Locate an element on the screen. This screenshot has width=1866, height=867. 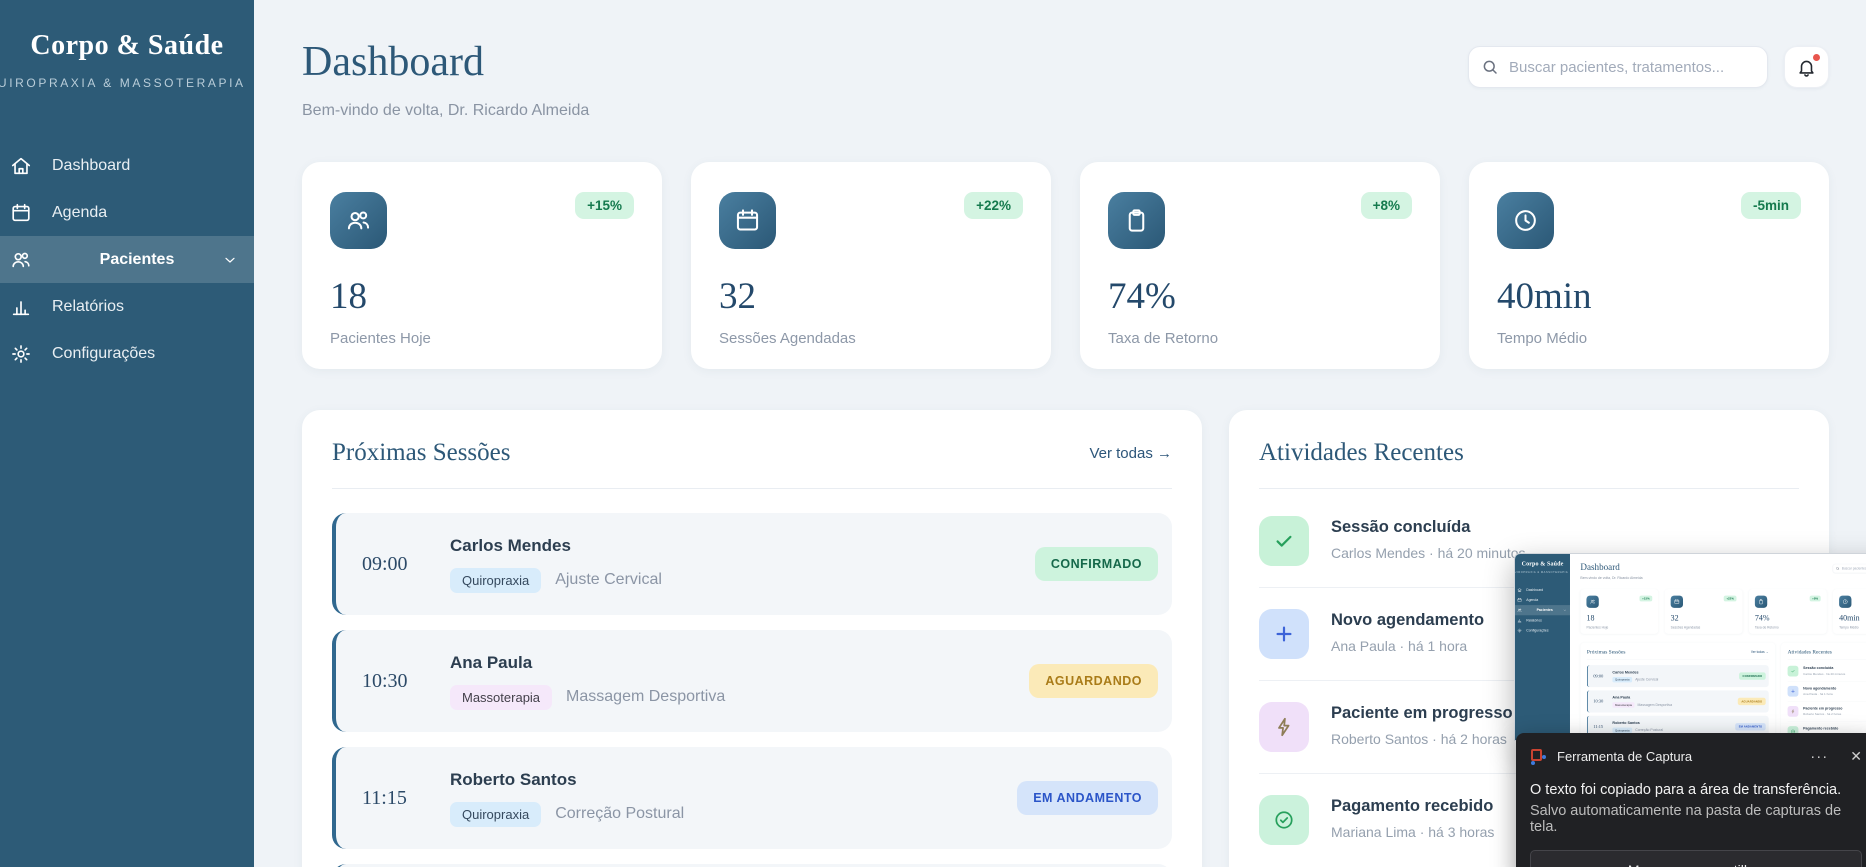
activity-title: Paciente em progresso is located at coordinates (1422, 713).